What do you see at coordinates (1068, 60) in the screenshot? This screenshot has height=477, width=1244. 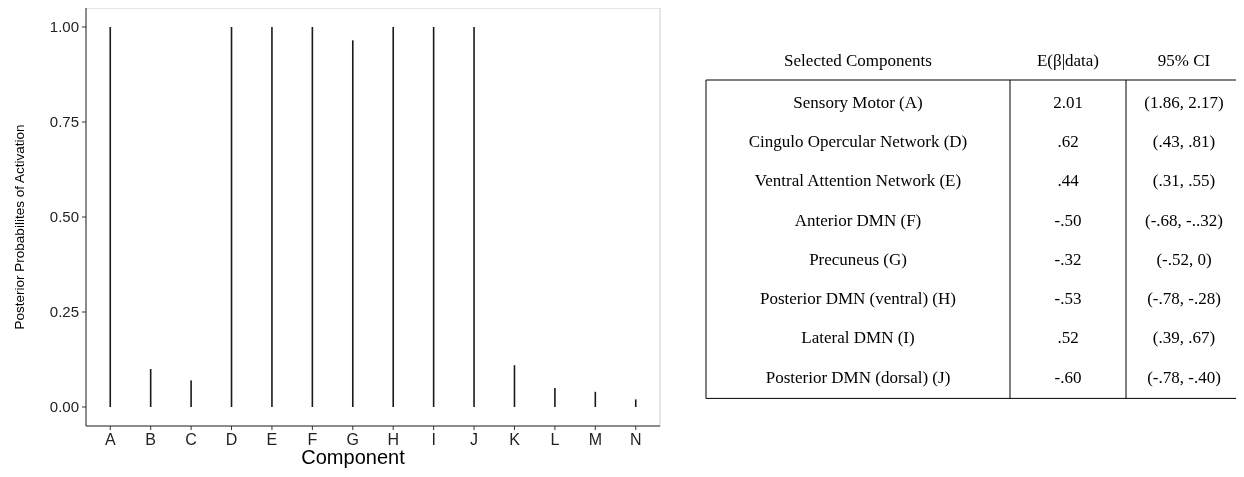 I see `category-label: E(β|data)` at bounding box center [1068, 60].